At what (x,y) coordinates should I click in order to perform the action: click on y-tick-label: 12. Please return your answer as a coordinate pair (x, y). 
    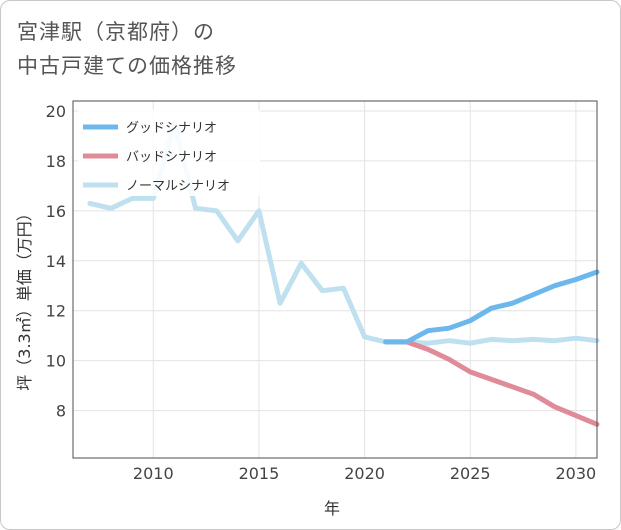
    Looking at the image, I should click on (56, 311).